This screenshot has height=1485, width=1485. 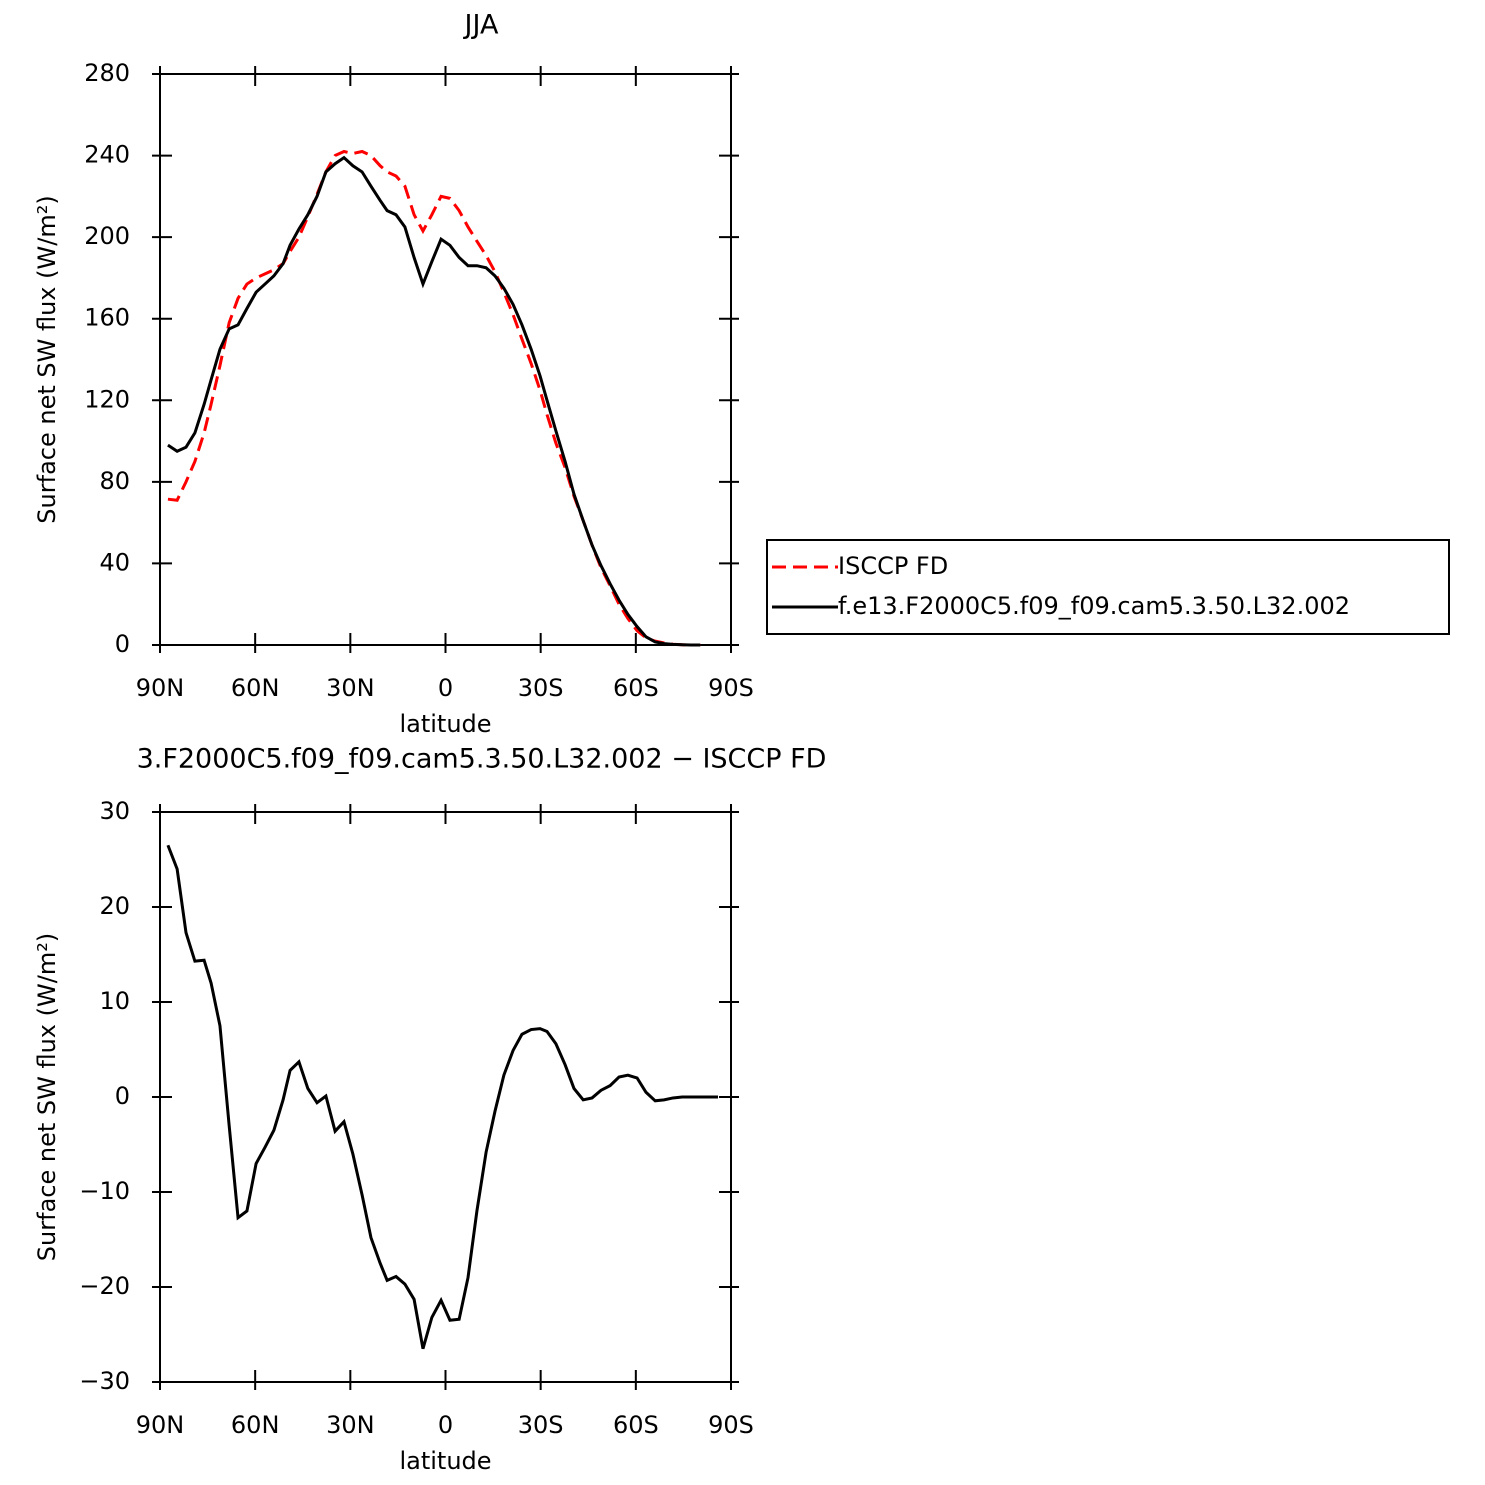 I want to click on y-tick-label: −20, so click(x=104, y=1286).